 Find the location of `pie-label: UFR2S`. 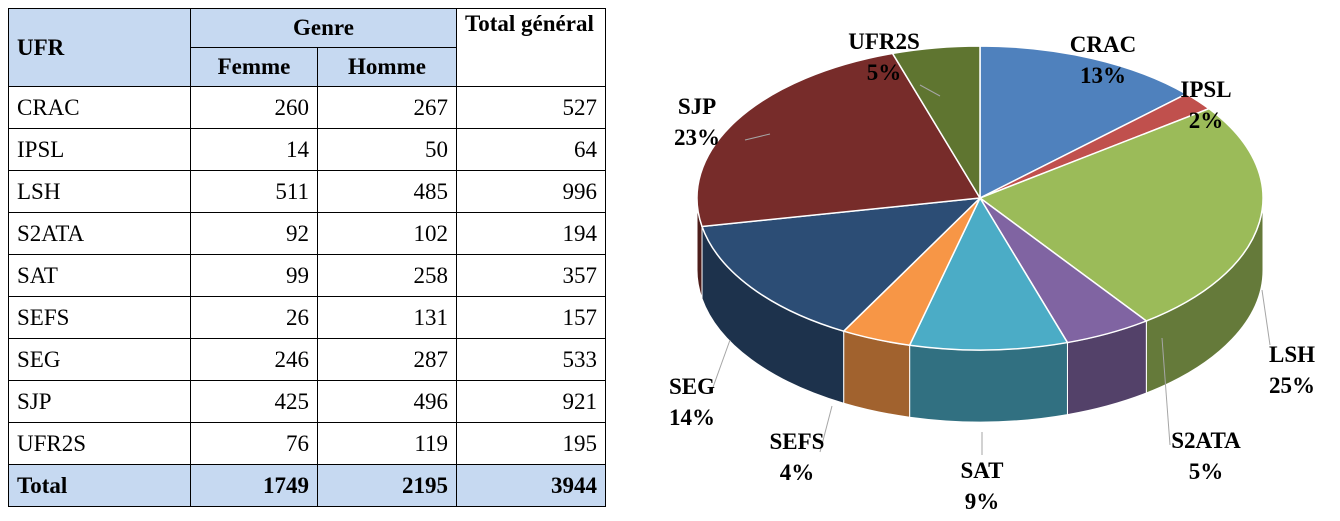

pie-label: UFR2S is located at coordinates (884, 41).